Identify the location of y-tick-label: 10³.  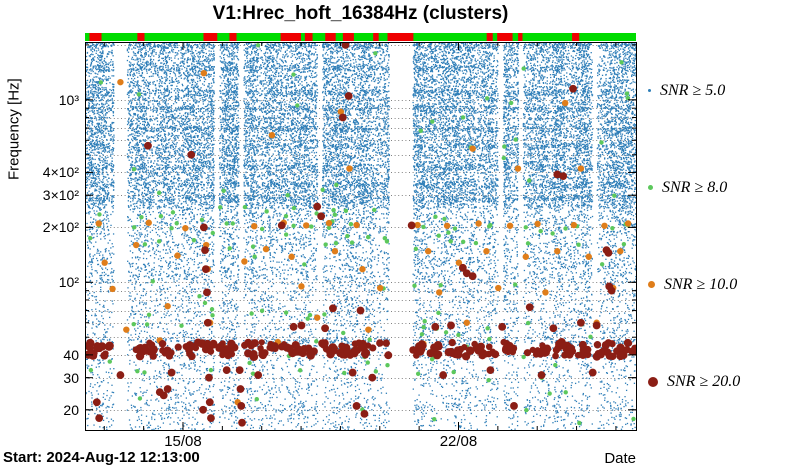
(68, 99).